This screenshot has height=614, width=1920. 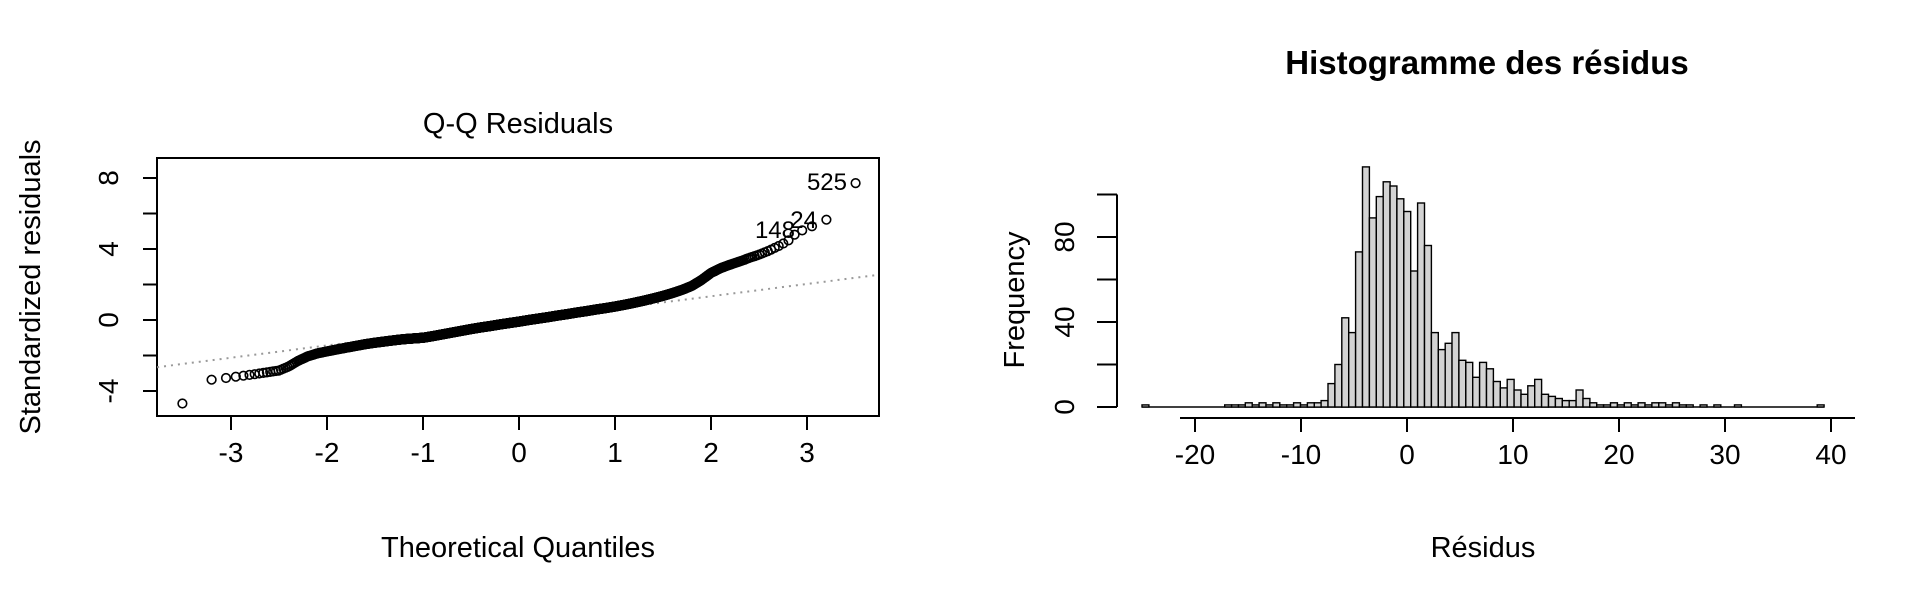 I want to click on qq-x-tick-label: 3, so click(x=807, y=452).